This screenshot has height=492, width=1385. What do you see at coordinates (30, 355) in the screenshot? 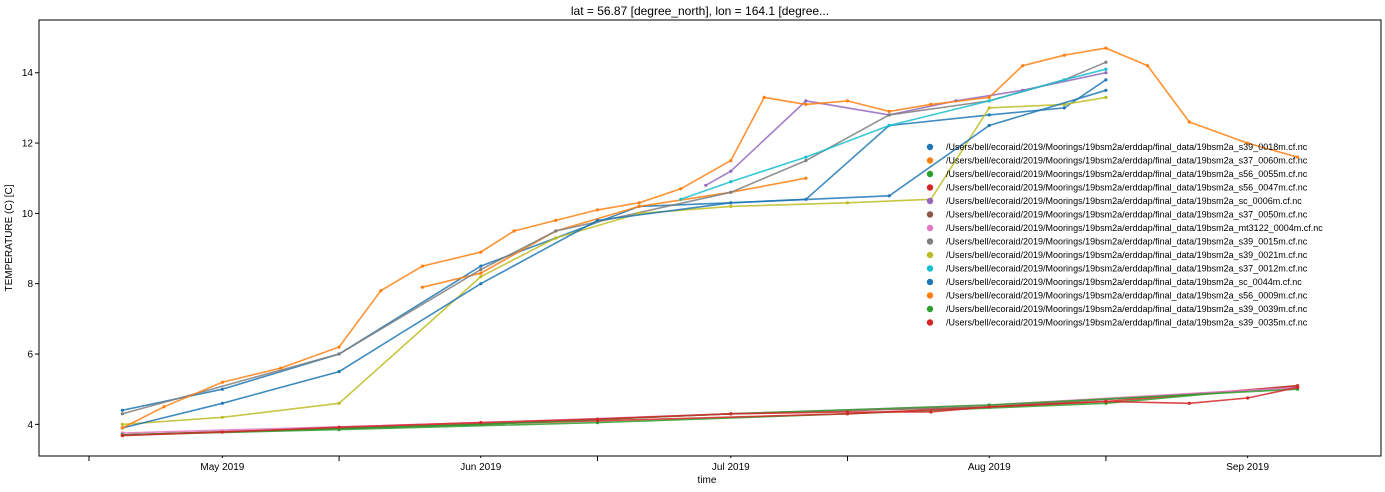
I see `y-tick-label: 6` at bounding box center [30, 355].